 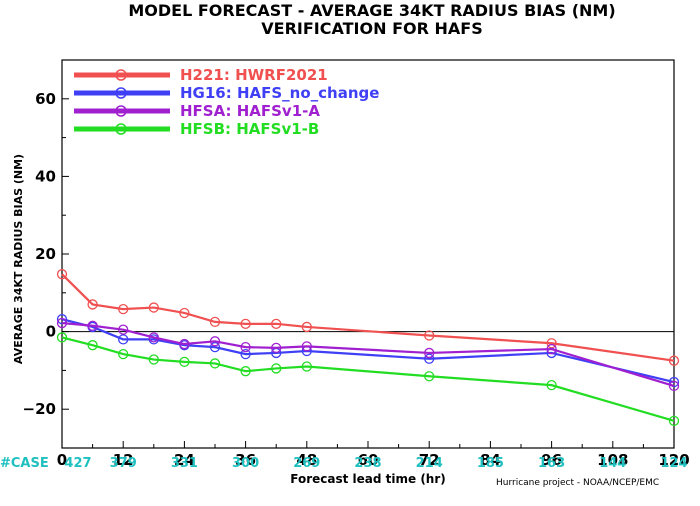 What do you see at coordinates (673, 463) in the screenshot?
I see `case-count: 124` at bounding box center [673, 463].